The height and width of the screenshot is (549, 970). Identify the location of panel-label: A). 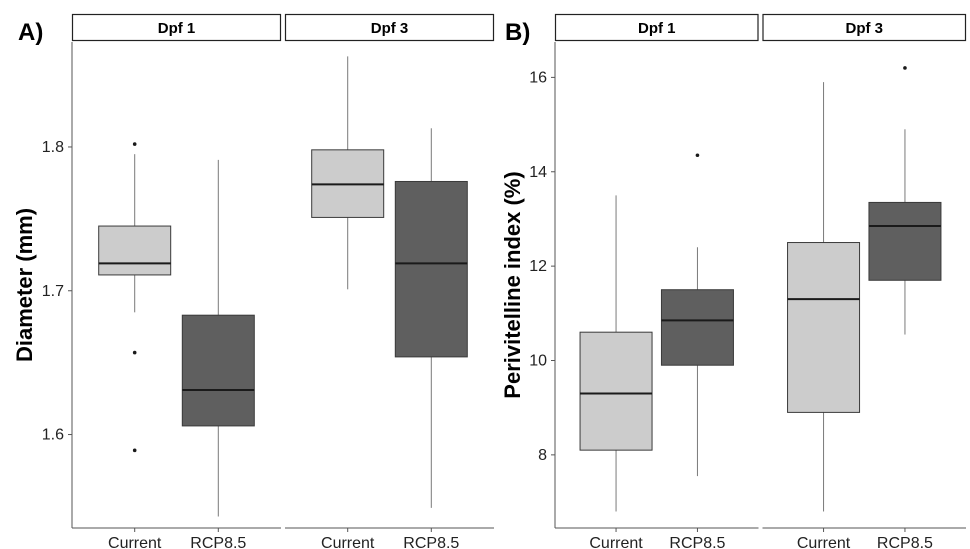
(30, 32).